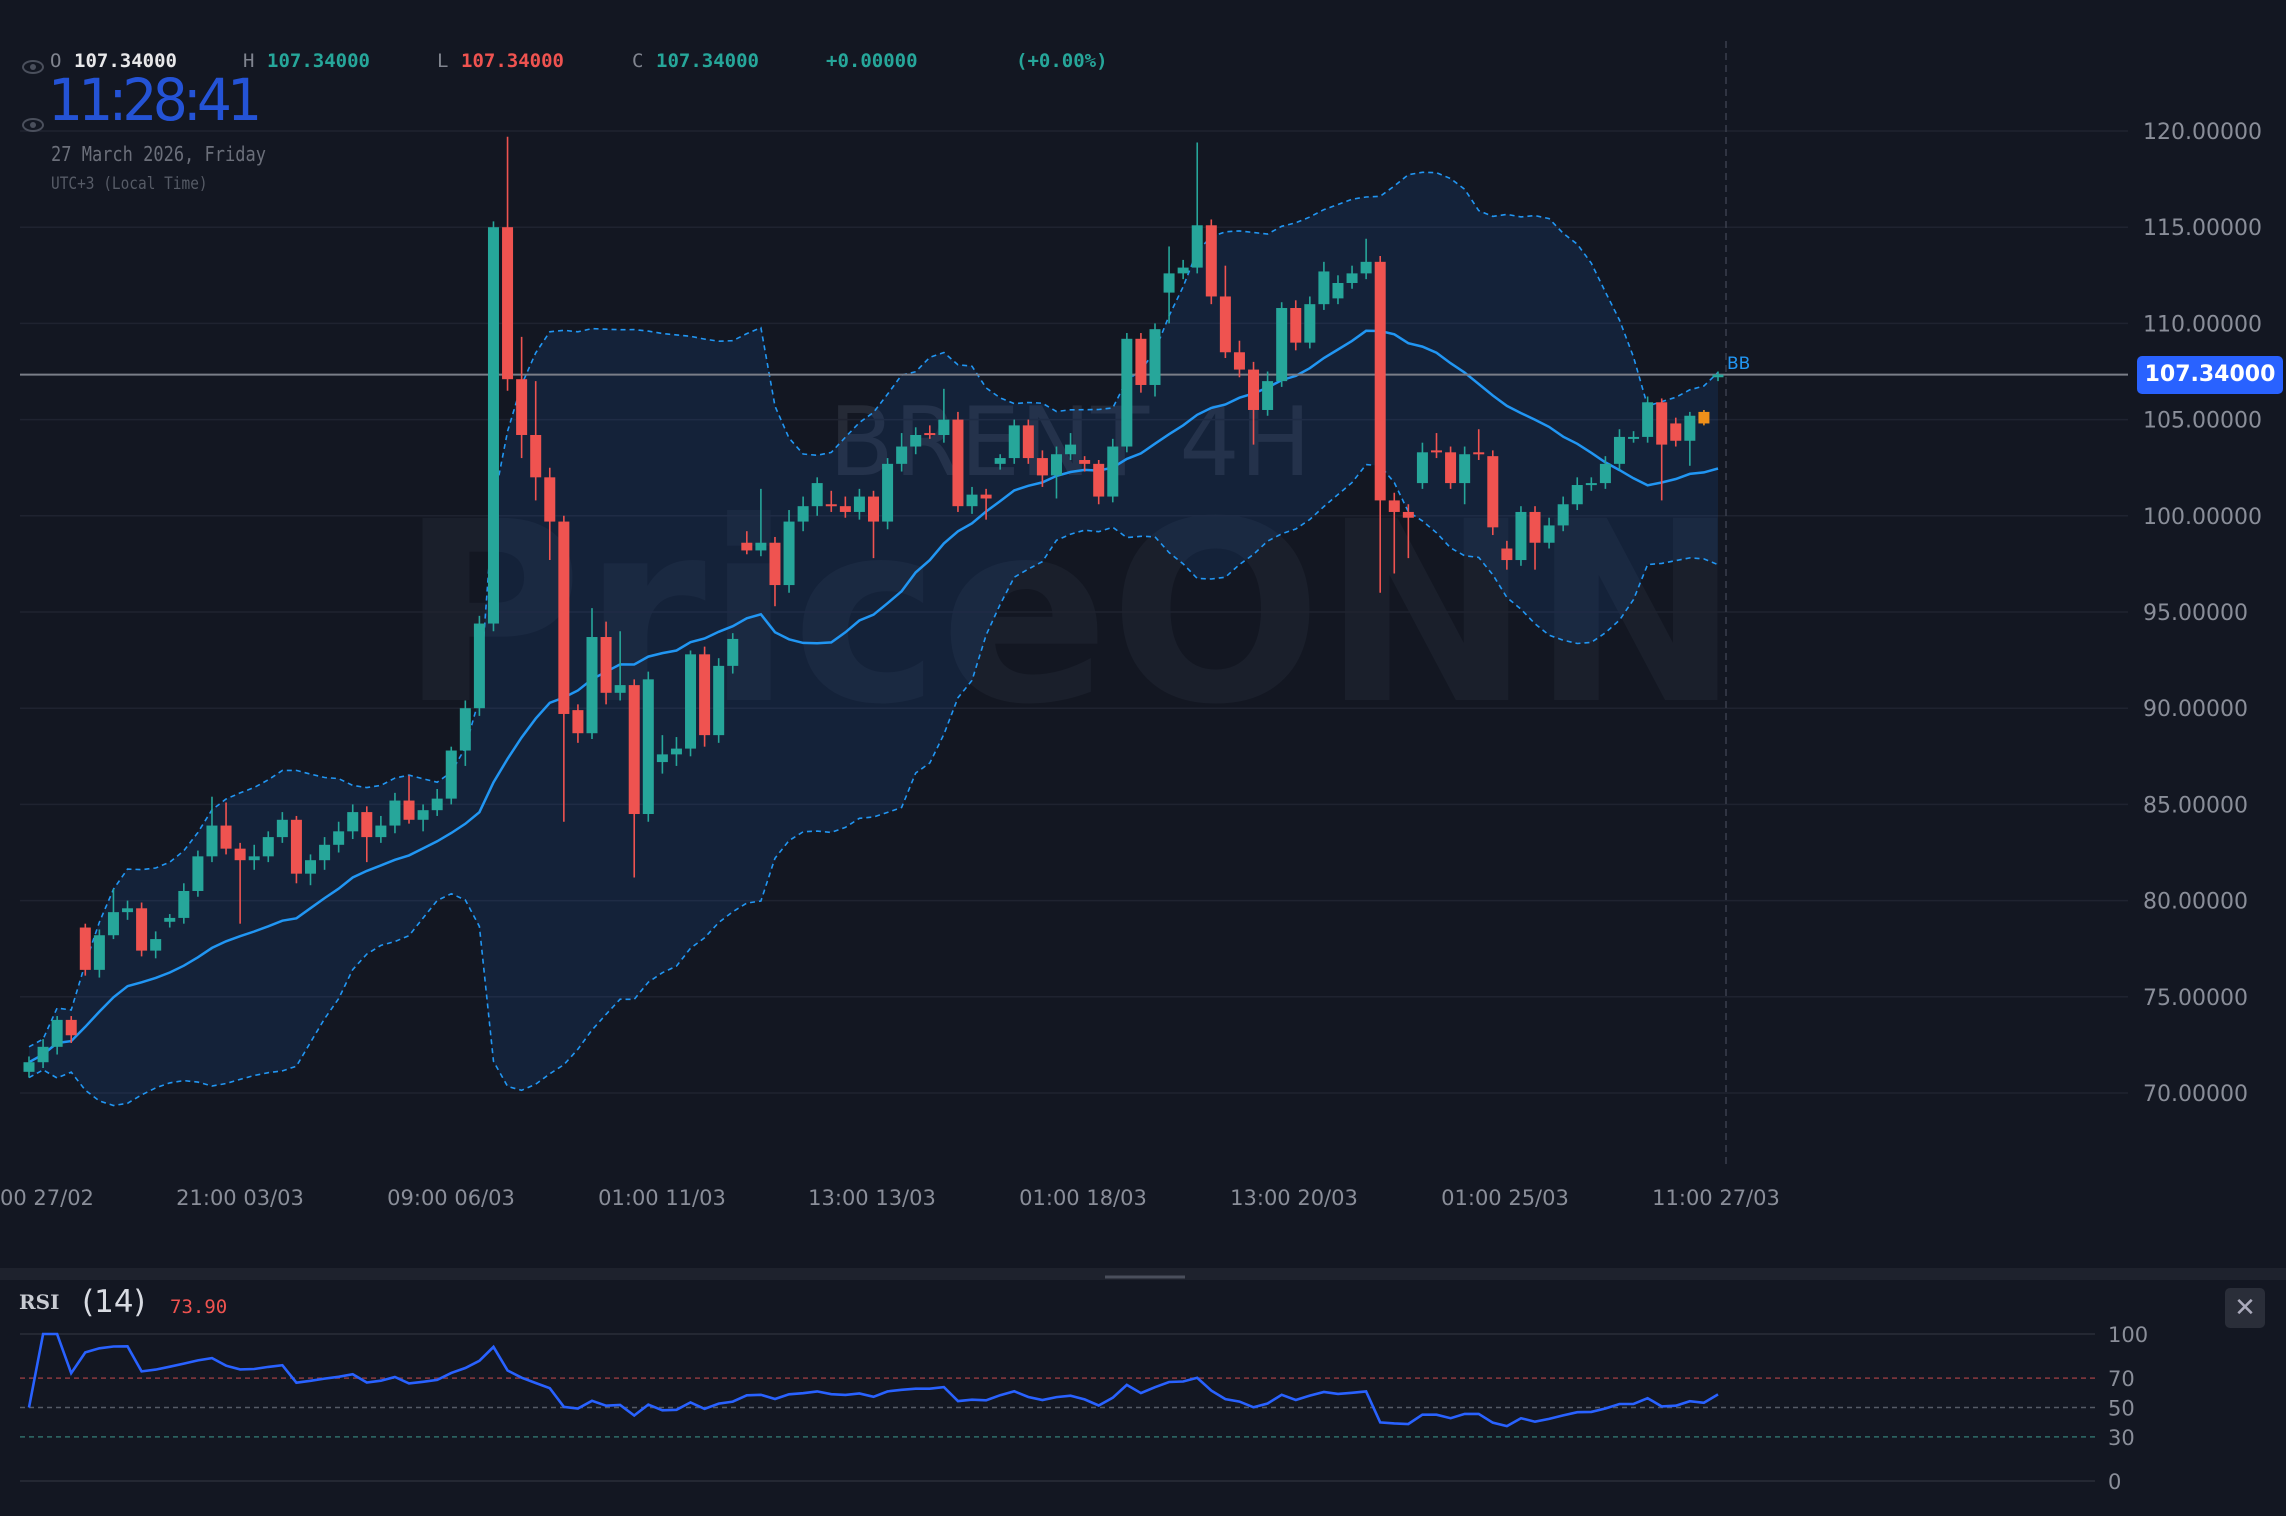 This screenshot has height=1516, width=2286. Describe the element at coordinates (2245, 1308) in the screenshot. I see `close-pane-button: ✕` at that location.